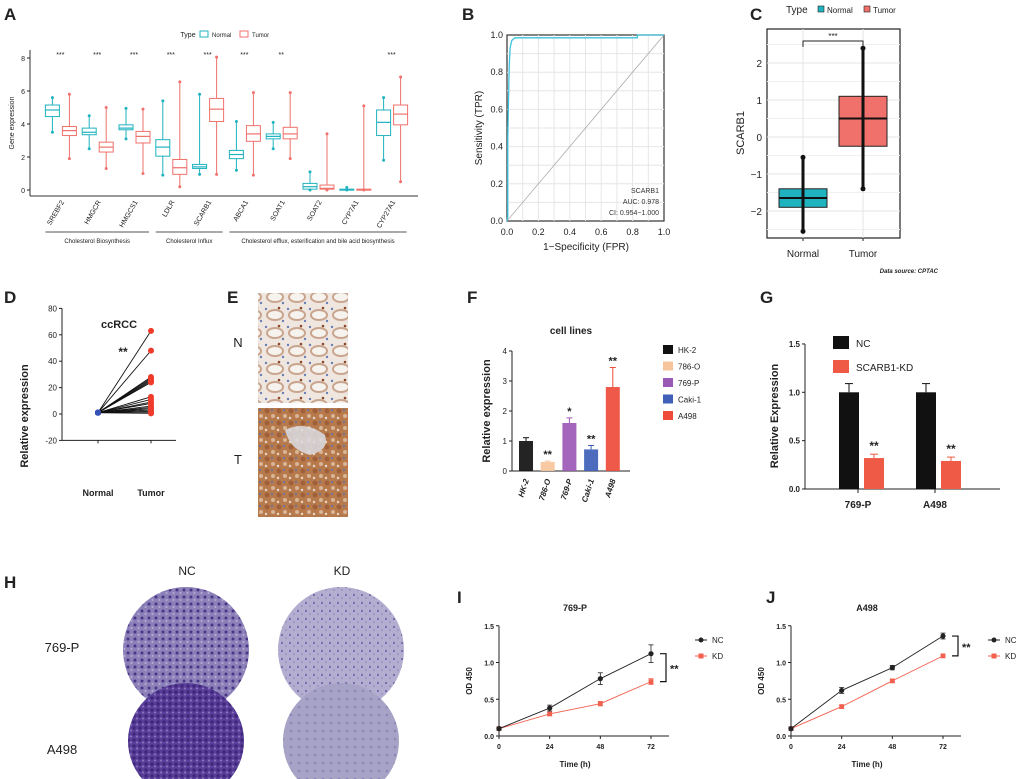  I want to click on i-point-nc, so click(499, 729).